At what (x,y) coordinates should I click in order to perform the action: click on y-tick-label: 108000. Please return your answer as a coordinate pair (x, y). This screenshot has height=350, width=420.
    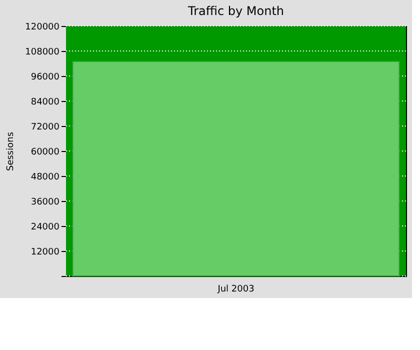
    Looking at the image, I should click on (42, 53).